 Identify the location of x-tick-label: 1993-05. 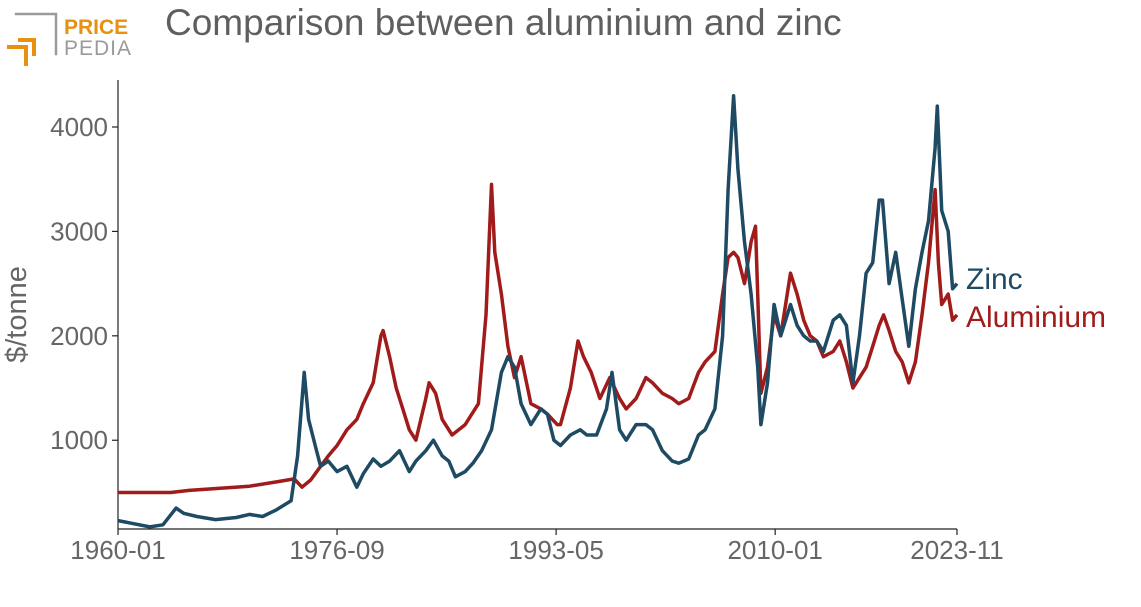
(555, 550).